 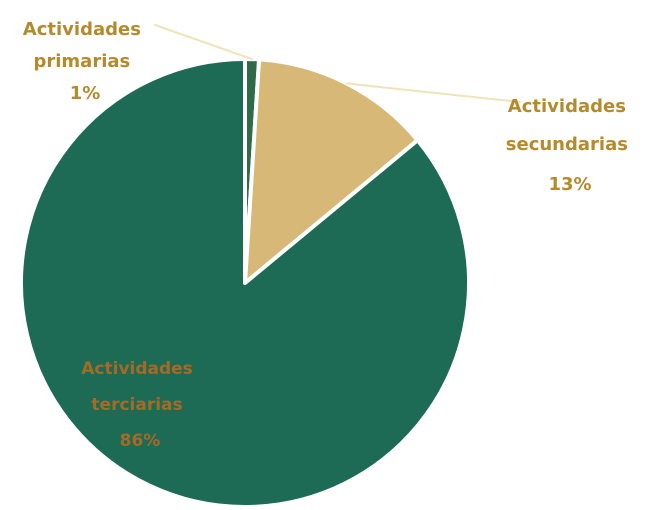 I want to click on slice-label-actividades-primarias: Actividades primarias 1%, so click(x=85, y=61).